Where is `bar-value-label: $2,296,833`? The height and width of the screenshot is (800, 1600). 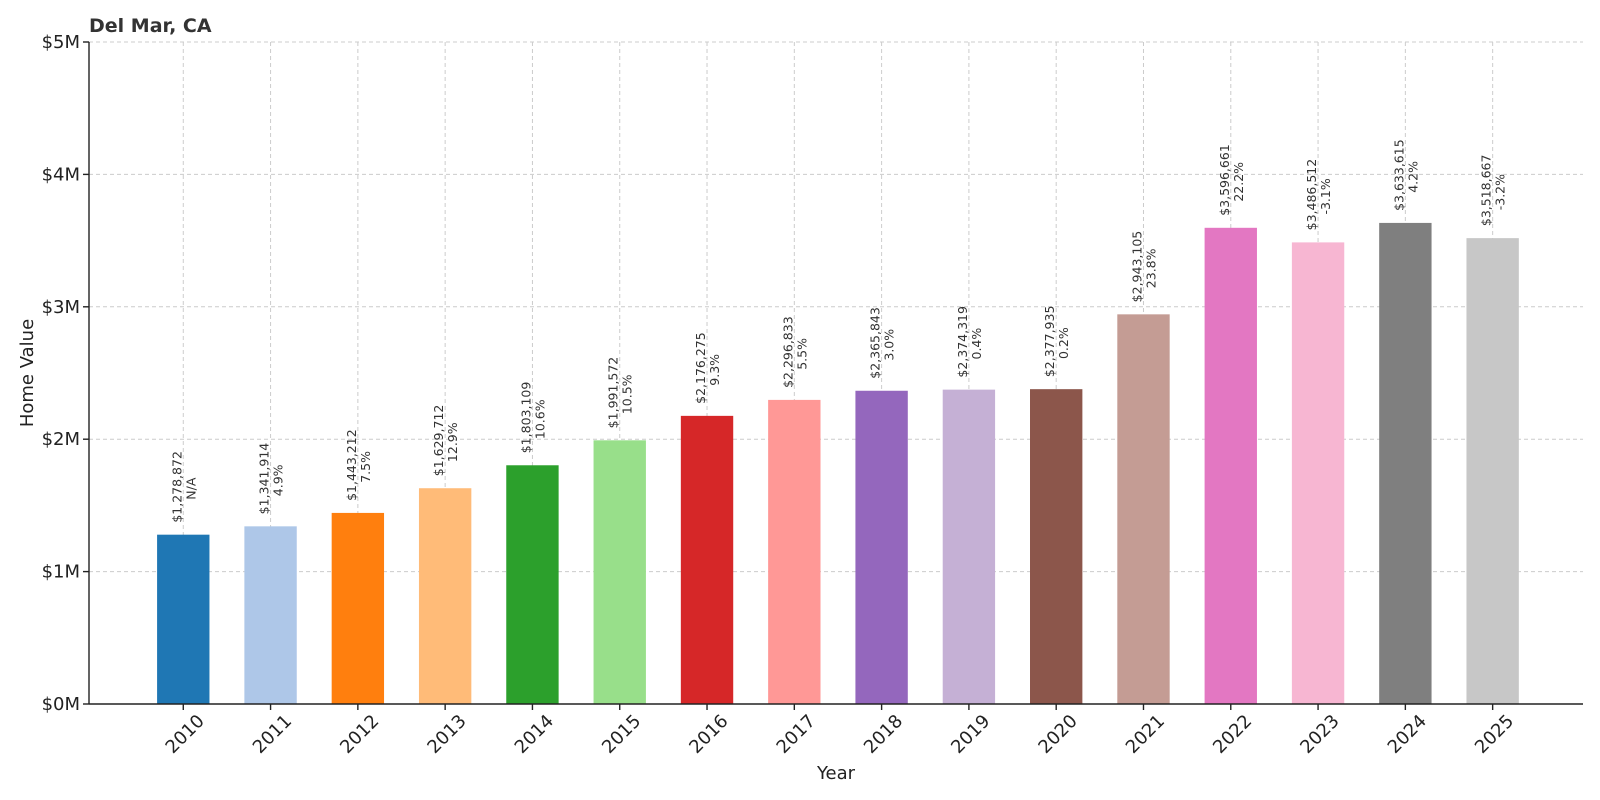 bar-value-label: $2,296,833 is located at coordinates (787, 352).